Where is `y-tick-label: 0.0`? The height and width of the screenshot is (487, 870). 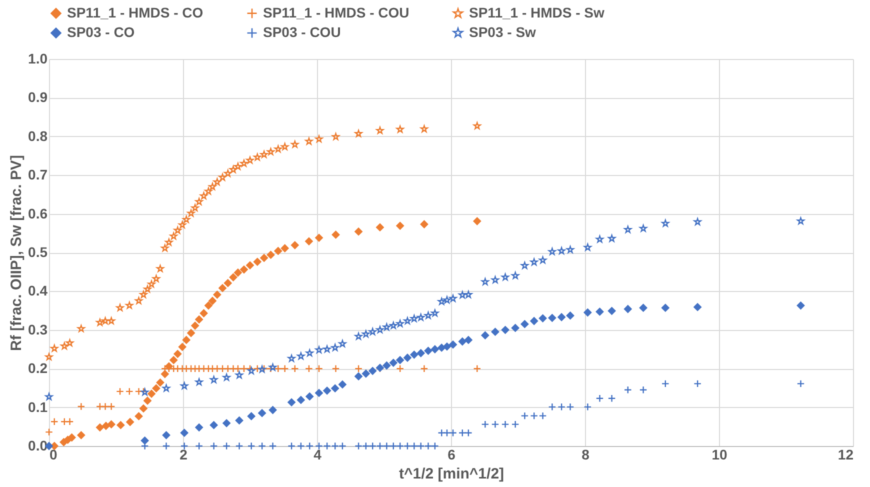
y-tick-label: 0.0 is located at coordinates (38, 446).